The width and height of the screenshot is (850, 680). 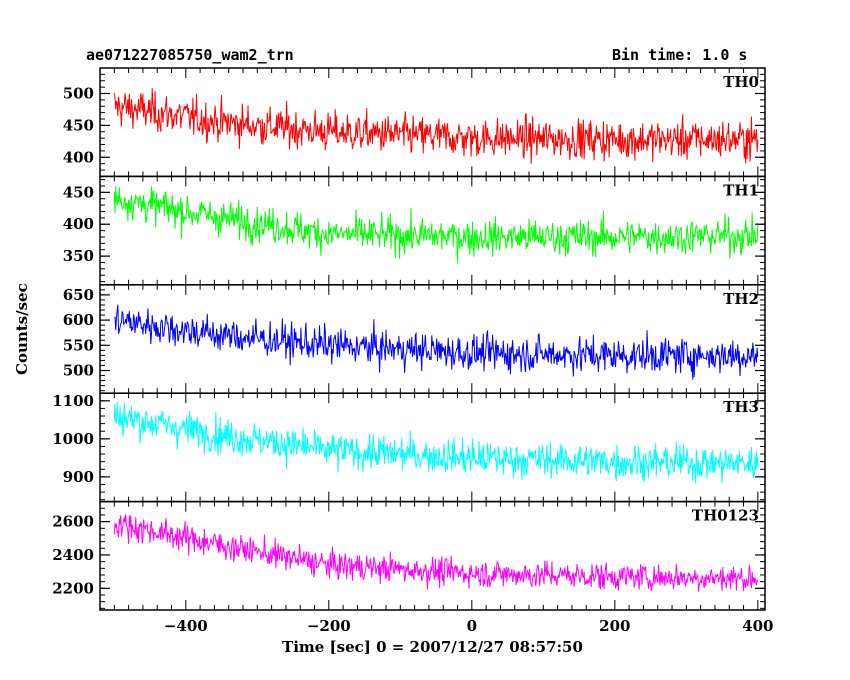 I want to click on panel-frame-th0, so click(x=432, y=122).